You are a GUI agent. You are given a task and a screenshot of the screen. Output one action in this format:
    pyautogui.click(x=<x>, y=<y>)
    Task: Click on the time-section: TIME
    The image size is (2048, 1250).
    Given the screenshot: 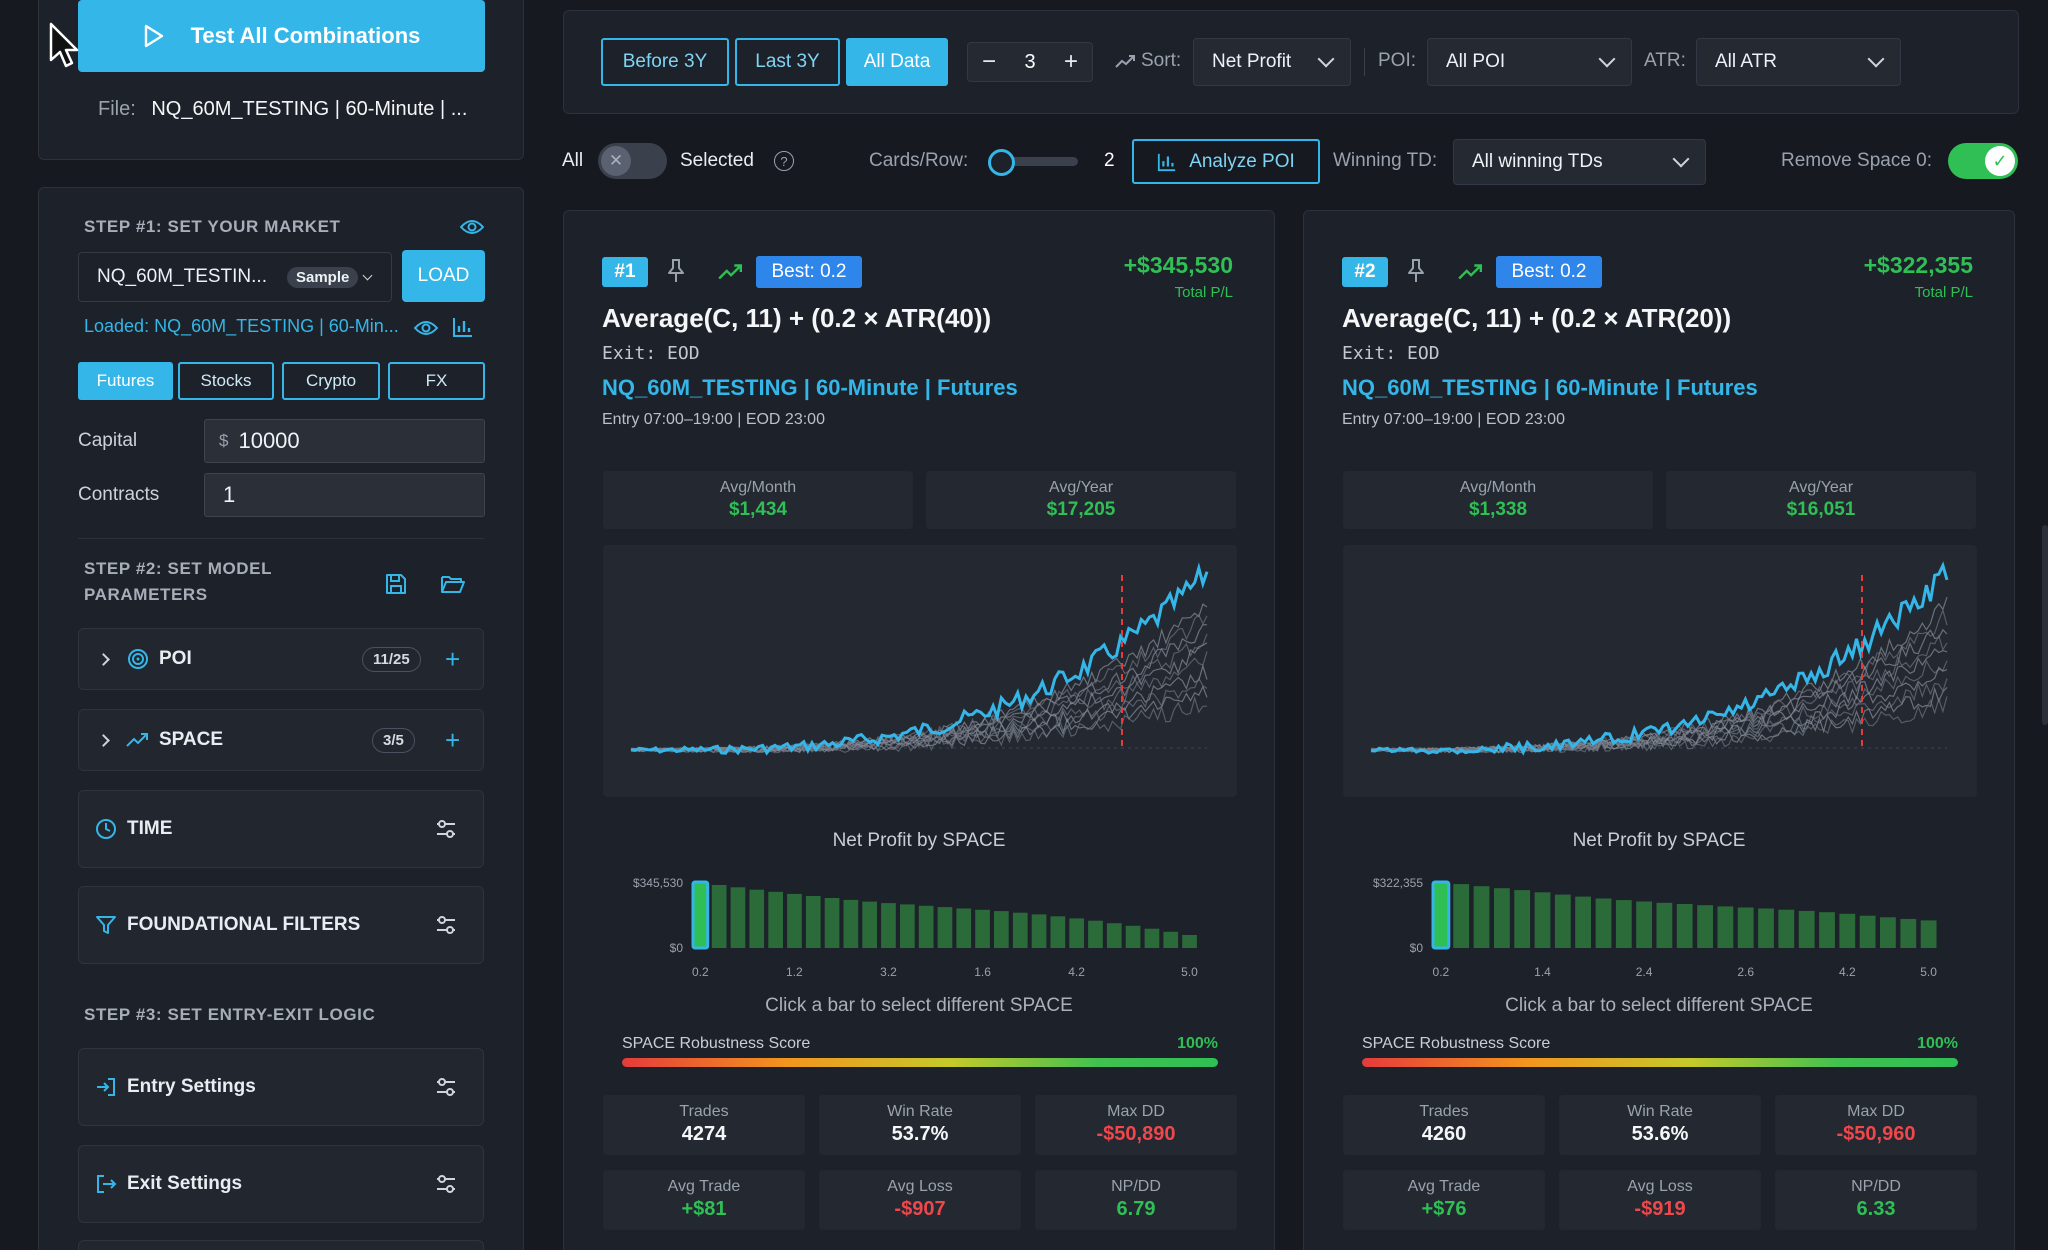 What is the action you would take?
    pyautogui.click(x=281, y=829)
    